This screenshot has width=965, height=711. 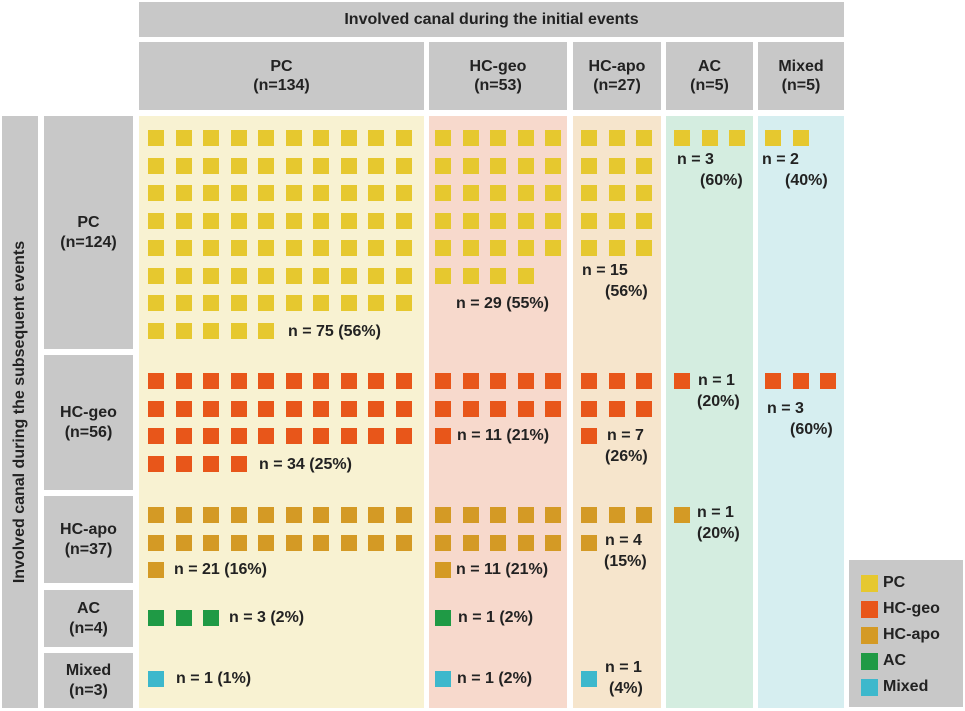 I want to click on row-header-ac-name: AC, so click(x=88, y=608).